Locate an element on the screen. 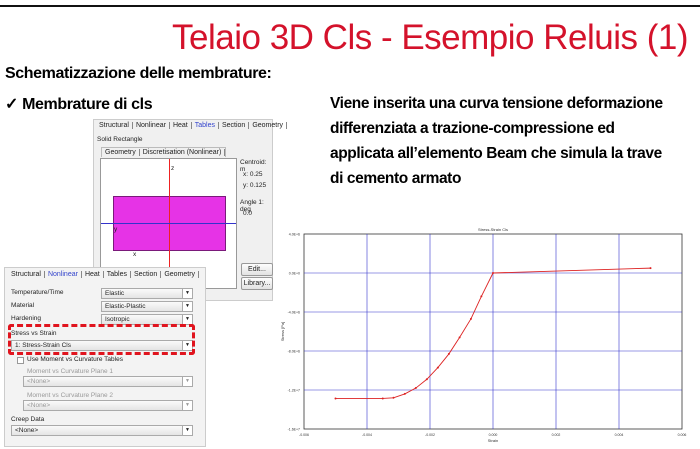 This screenshot has height=449, width=700. bullet-item: ✓ Membrature di cls is located at coordinates (79, 104).